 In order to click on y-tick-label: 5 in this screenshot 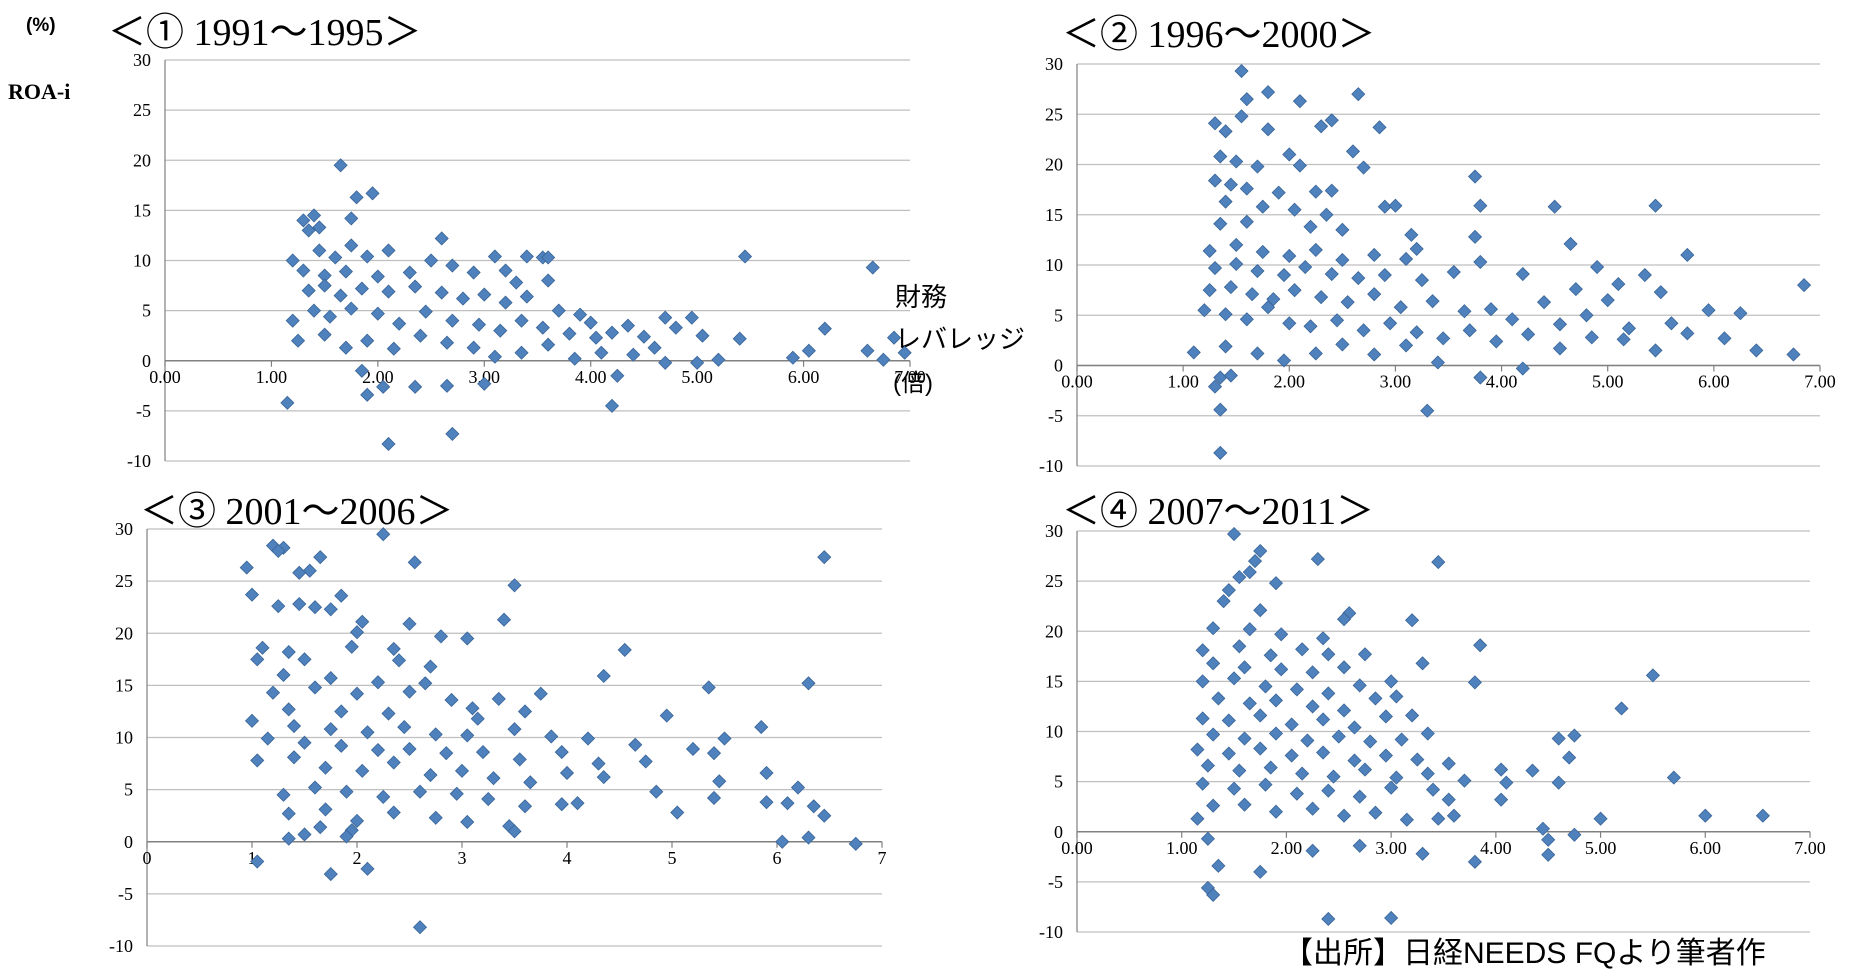, I will do `click(1058, 315)`.